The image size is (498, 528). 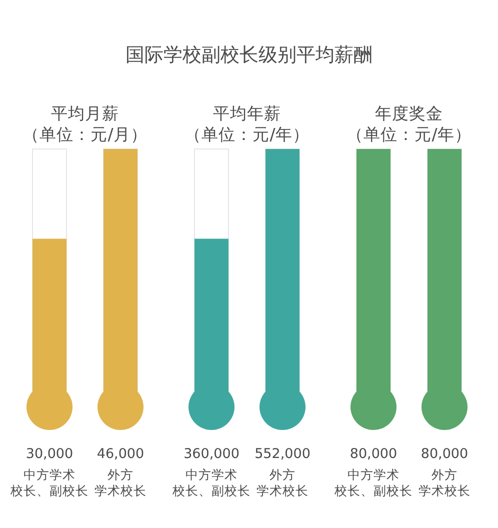 What do you see at coordinates (282, 454) in the screenshot?
I see `data-label: 552,000` at bounding box center [282, 454].